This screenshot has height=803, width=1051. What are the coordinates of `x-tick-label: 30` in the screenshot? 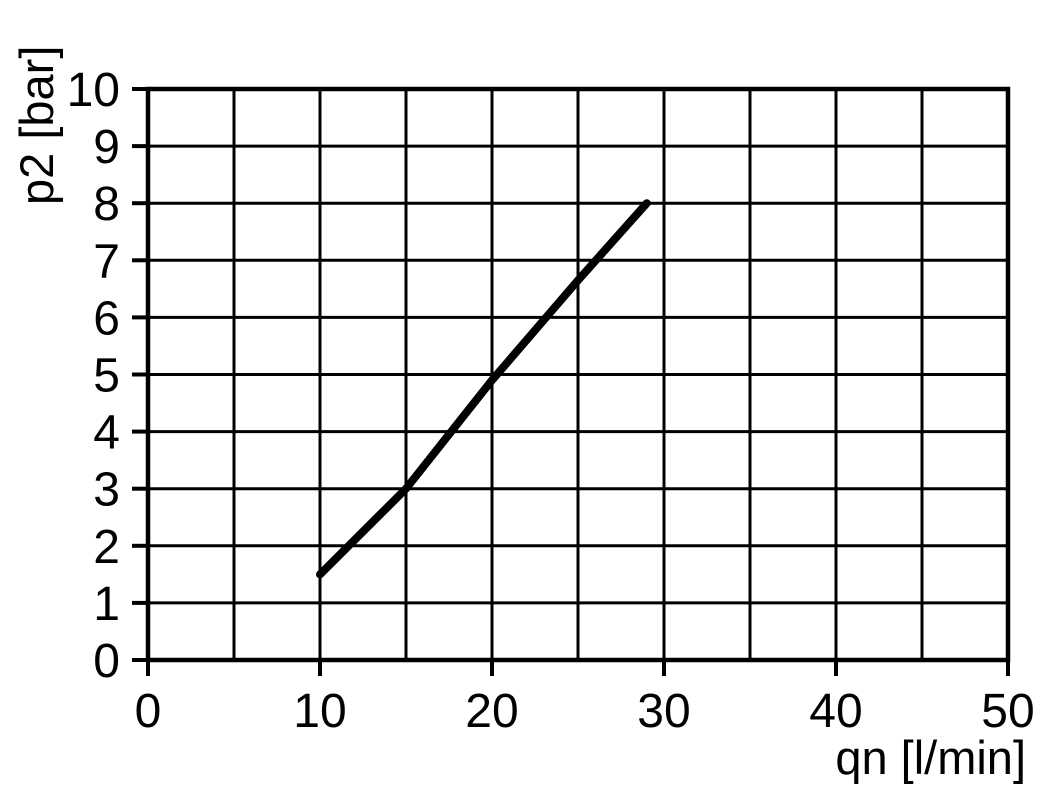 It's located at (663, 711).